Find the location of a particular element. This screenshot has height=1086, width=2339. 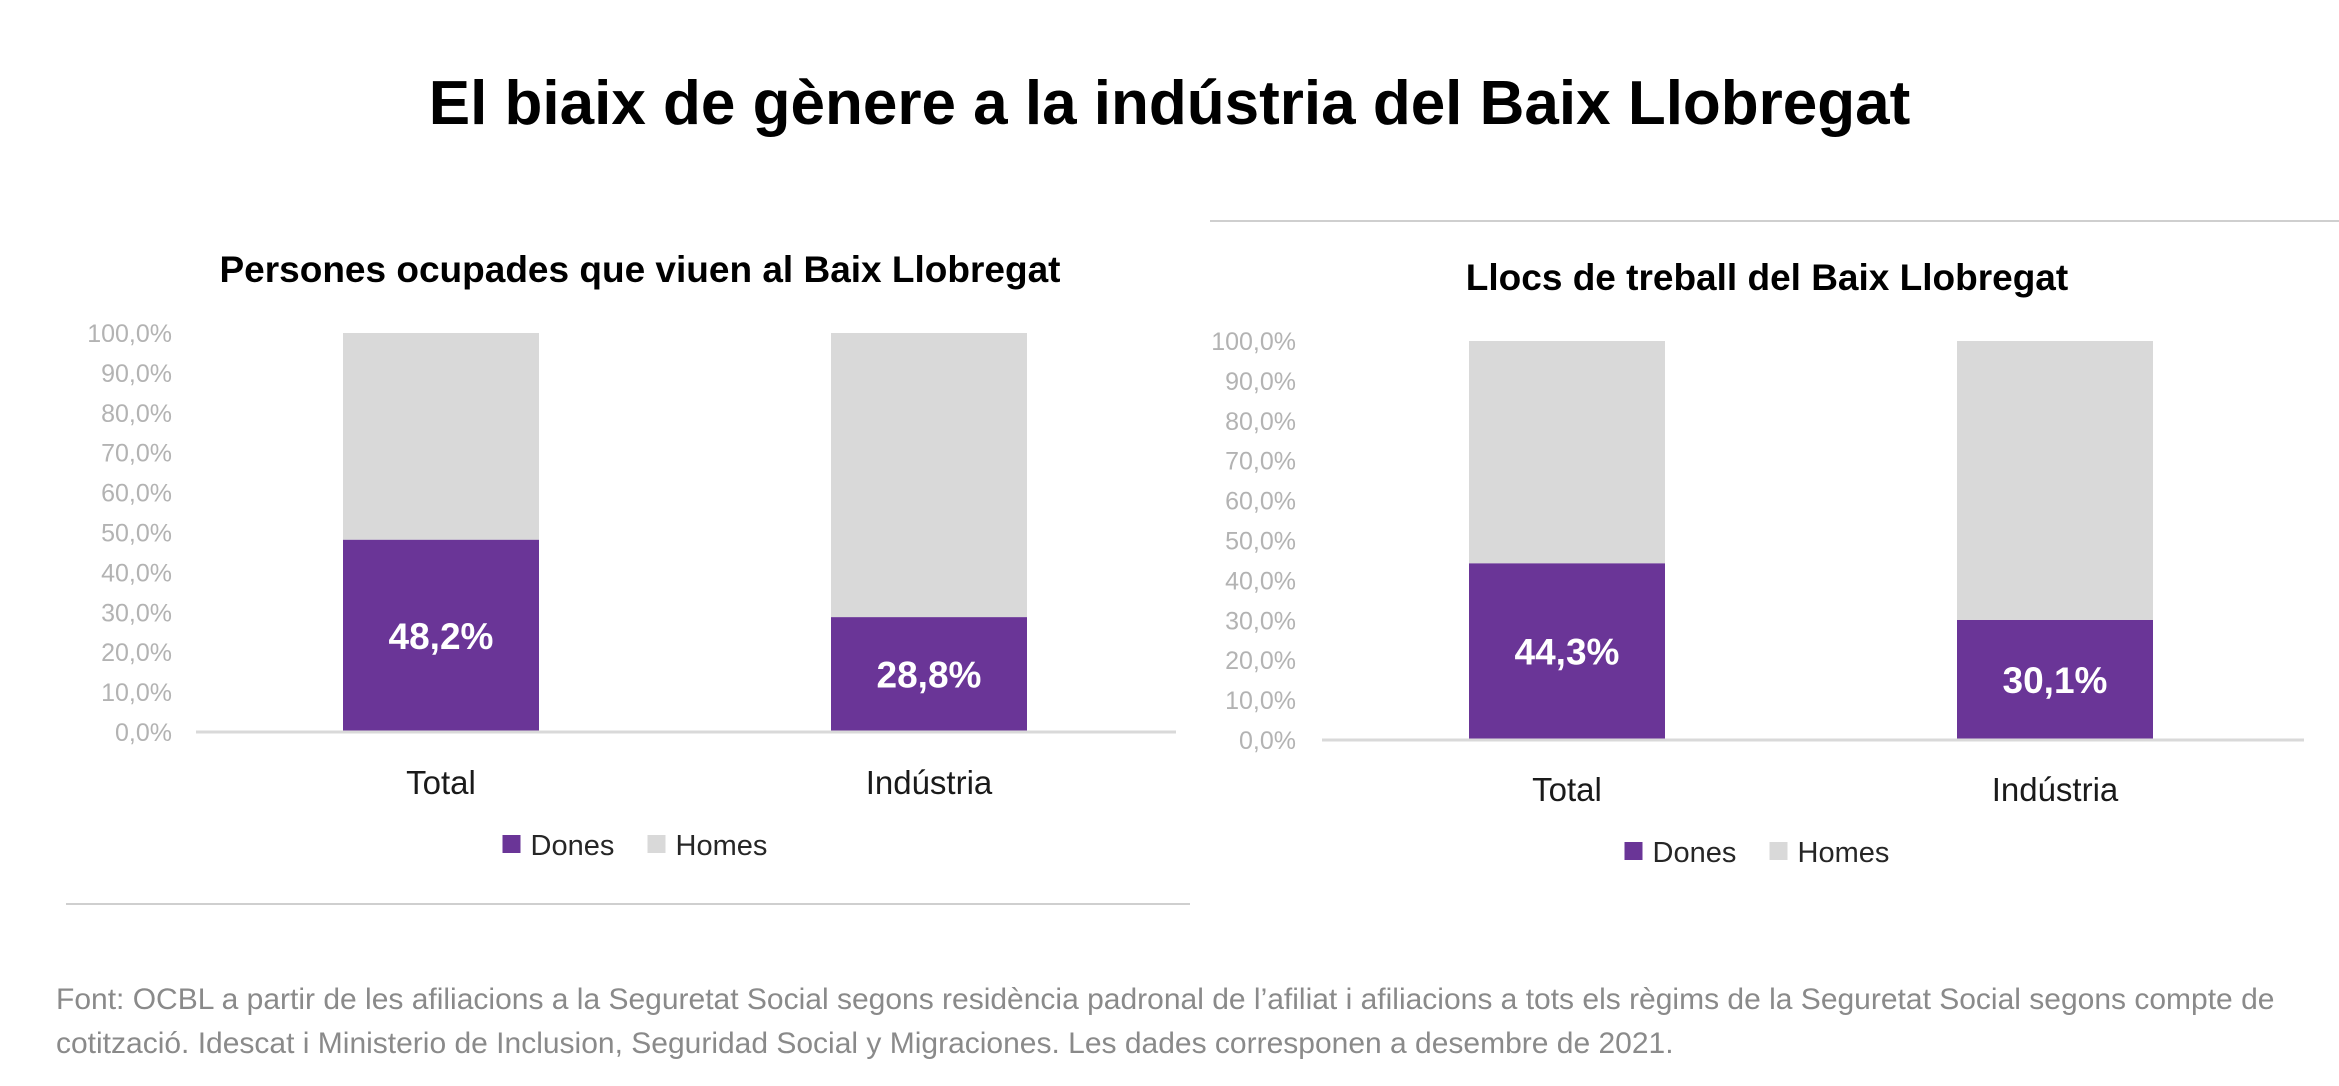

data-label: 28,8% is located at coordinates (929, 675).